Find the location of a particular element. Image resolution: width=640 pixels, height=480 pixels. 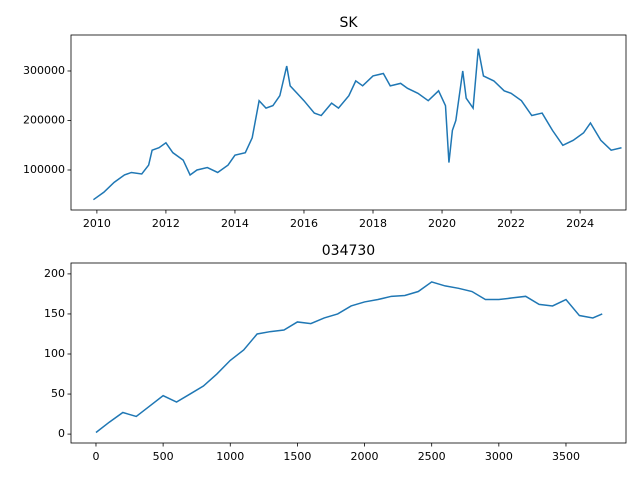

x-tick-label: 2014 is located at coordinates (235, 223).